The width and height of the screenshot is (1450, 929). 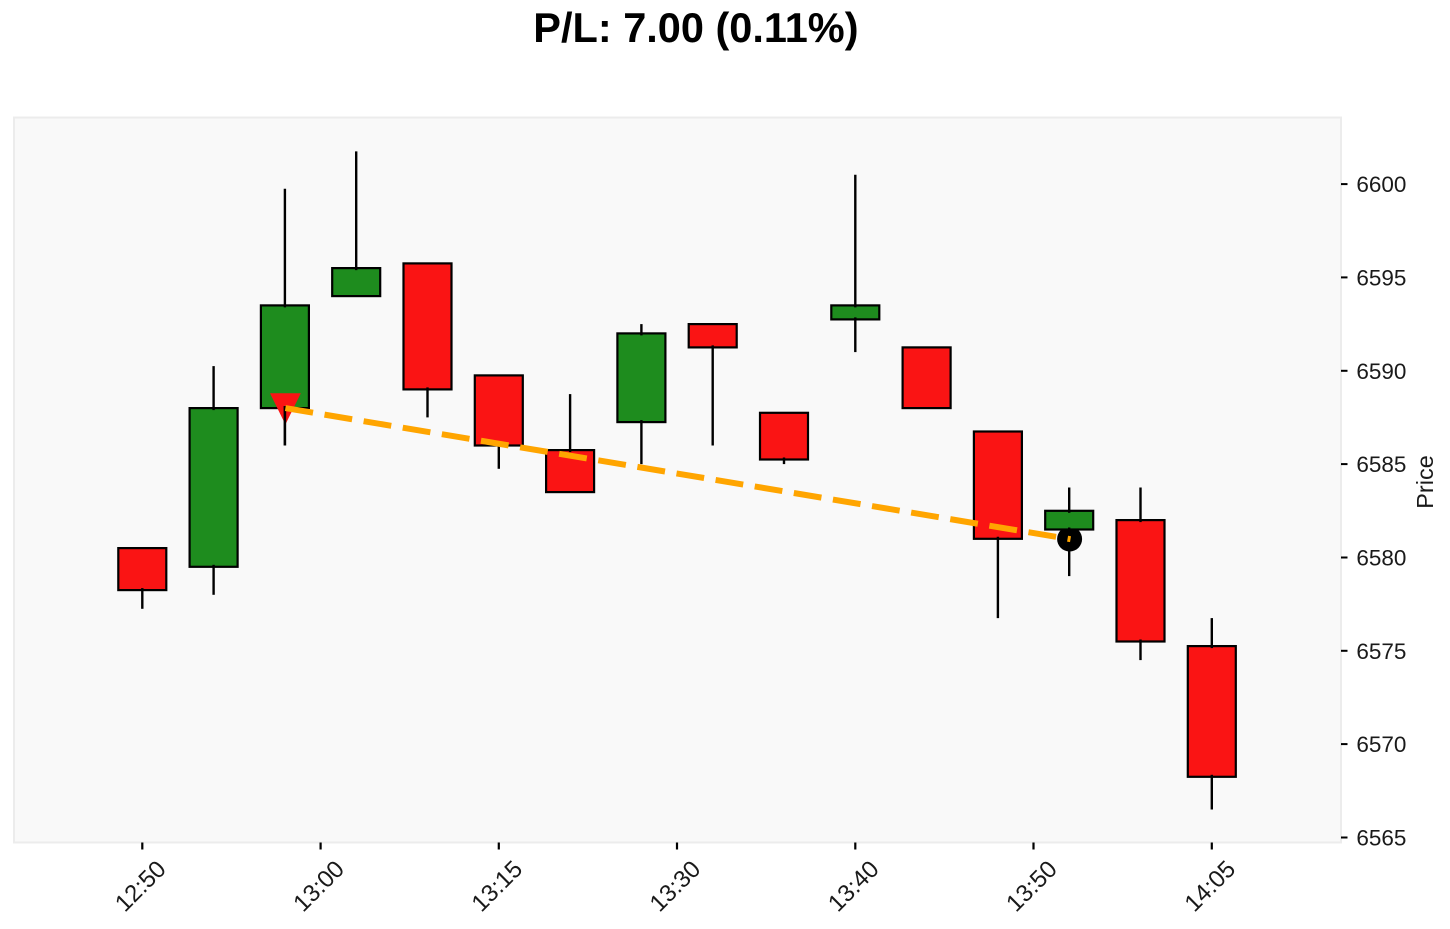 What do you see at coordinates (1381, 371) in the screenshot?
I see `svg-text: 6590` at bounding box center [1381, 371].